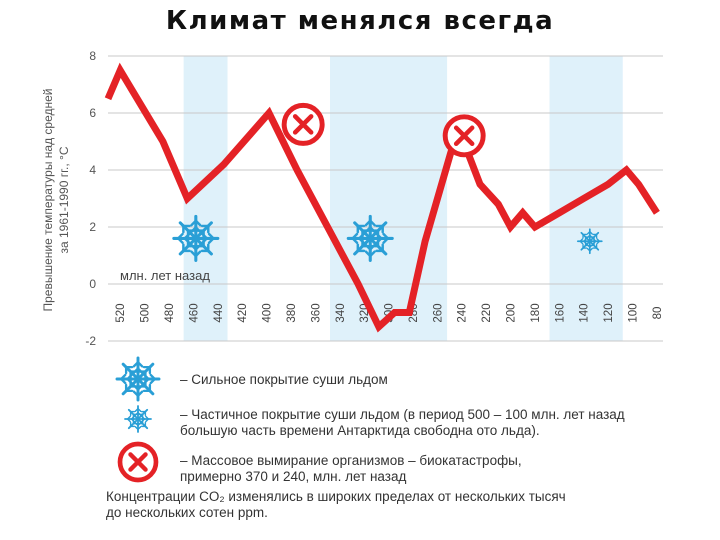 Image resolution: width=720 pixels, height=540 pixels. I want to click on legend-item-extinction, so click(140, 464).